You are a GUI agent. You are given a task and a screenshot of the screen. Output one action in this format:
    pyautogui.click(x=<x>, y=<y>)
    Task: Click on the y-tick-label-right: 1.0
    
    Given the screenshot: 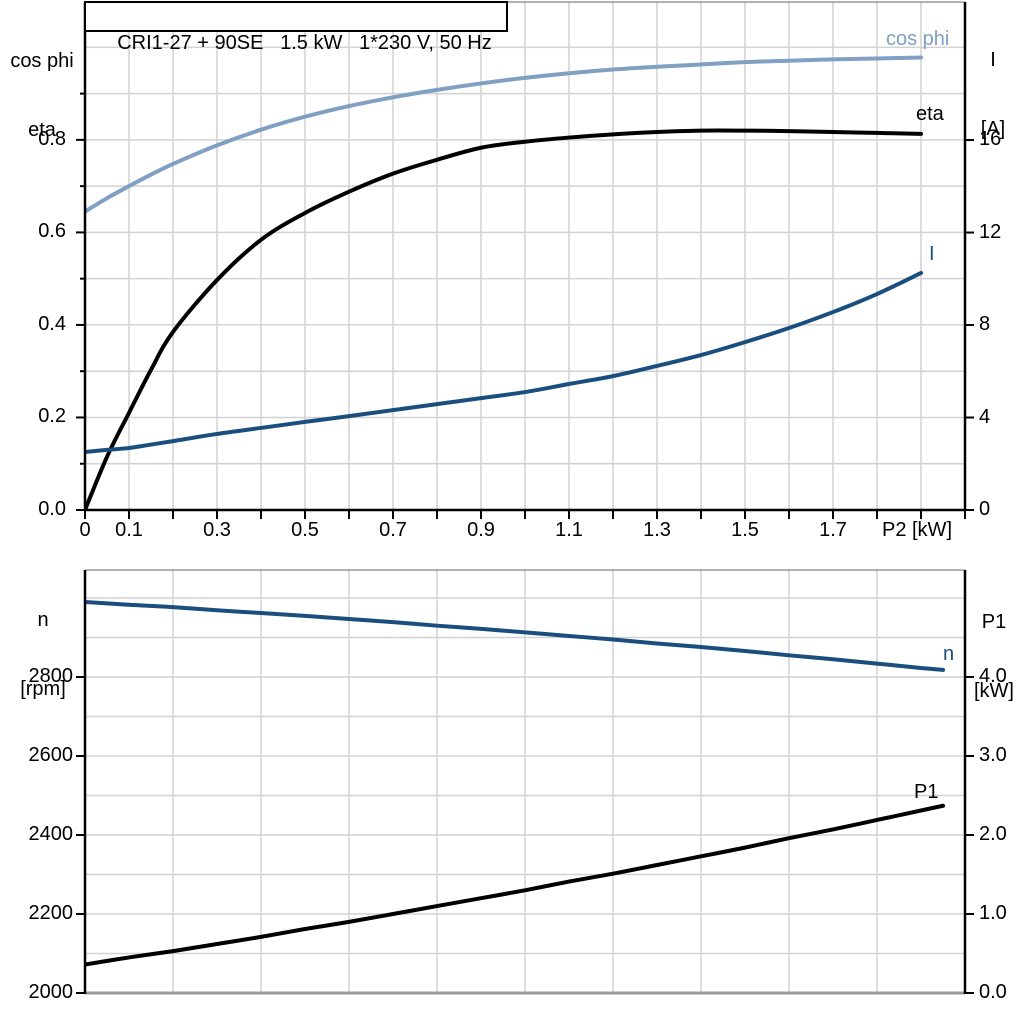 What is the action you would take?
    pyautogui.click(x=993, y=912)
    